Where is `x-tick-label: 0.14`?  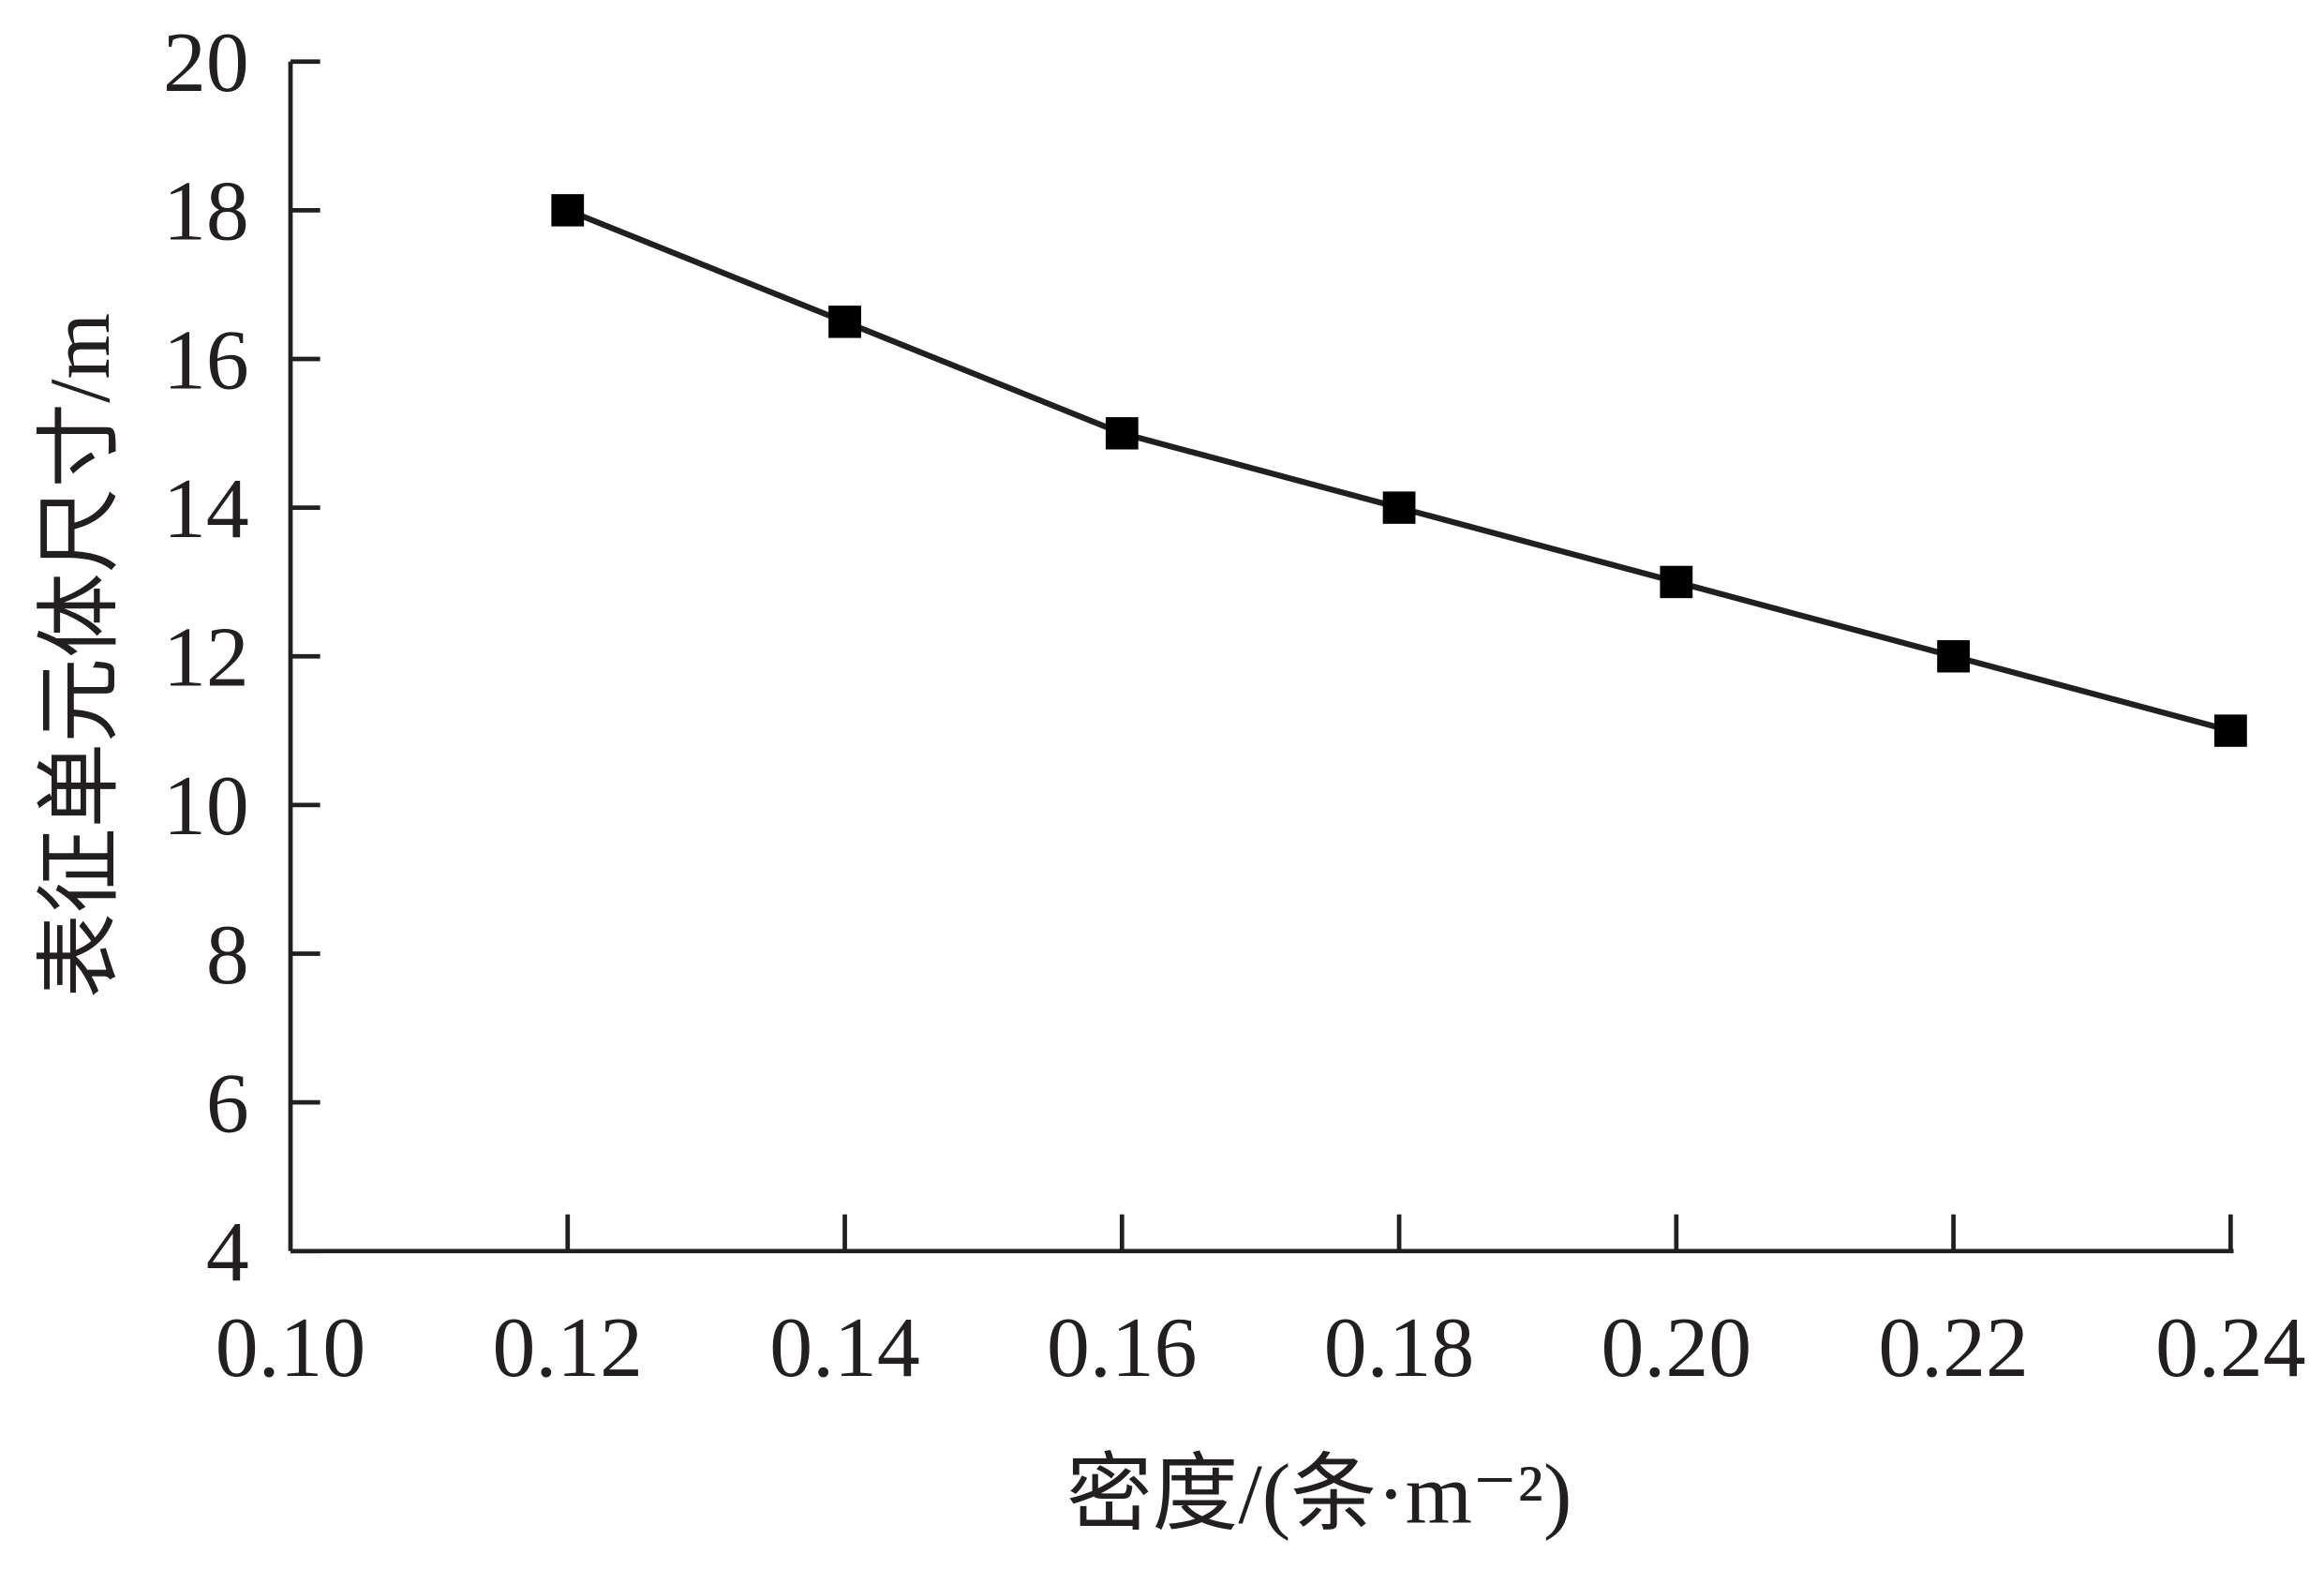
x-tick-label: 0.14 is located at coordinates (844, 1347).